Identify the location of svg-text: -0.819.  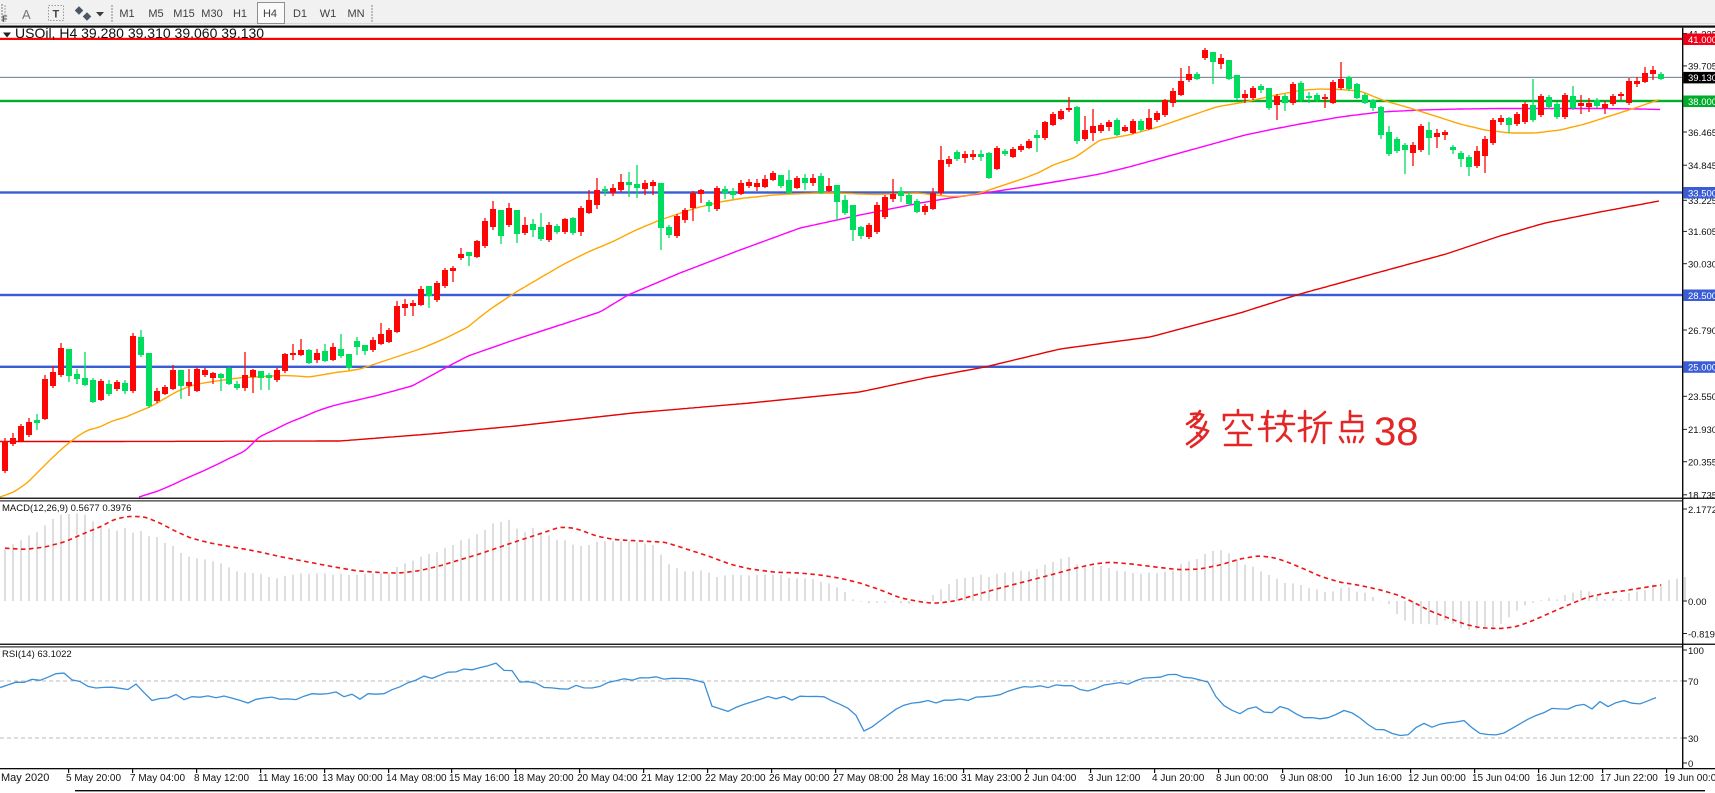
(1701, 634).